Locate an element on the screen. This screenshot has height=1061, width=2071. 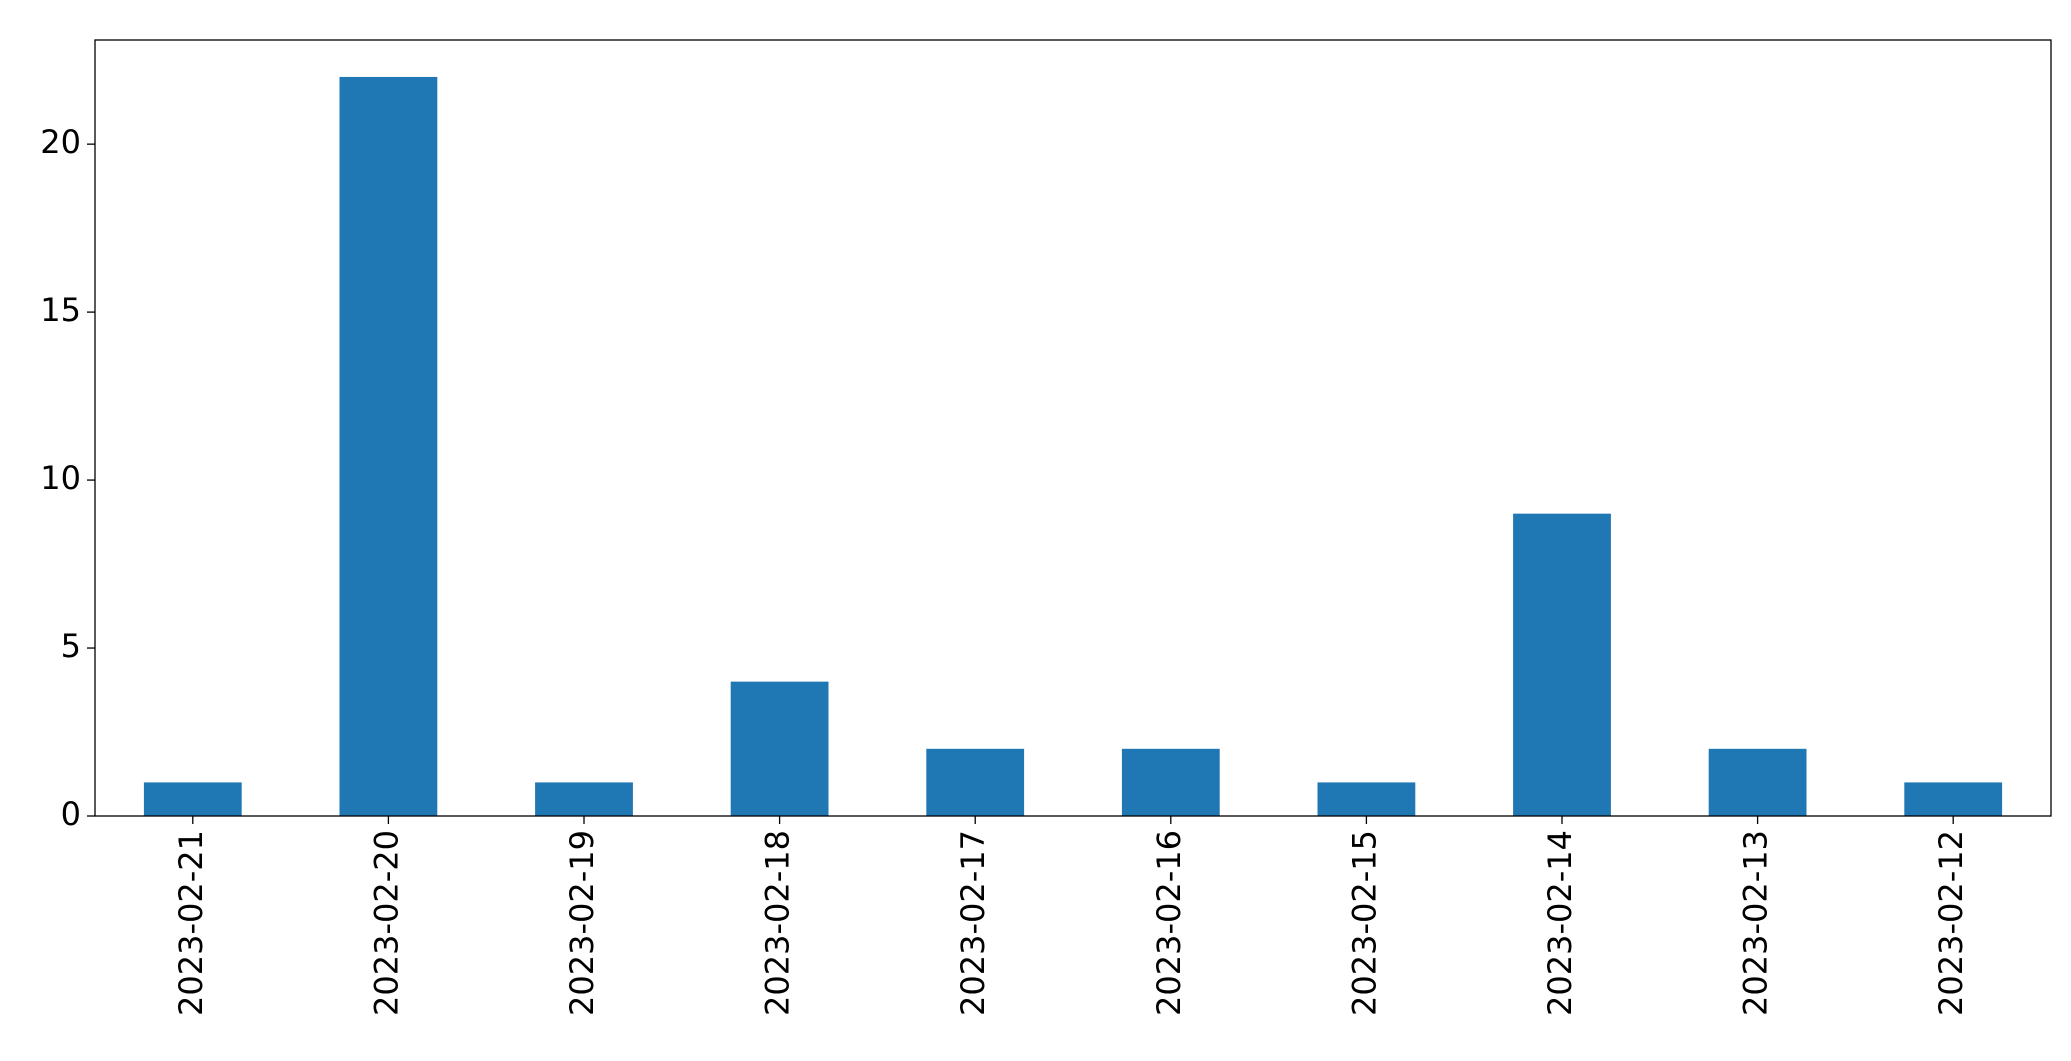
y-tick-label: 20 is located at coordinates (60, 142).